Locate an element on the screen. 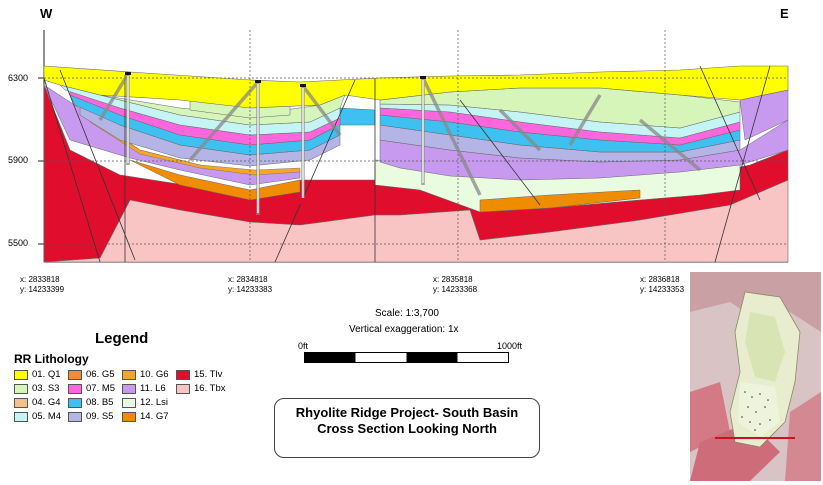  west-label: W is located at coordinates (46, 13).